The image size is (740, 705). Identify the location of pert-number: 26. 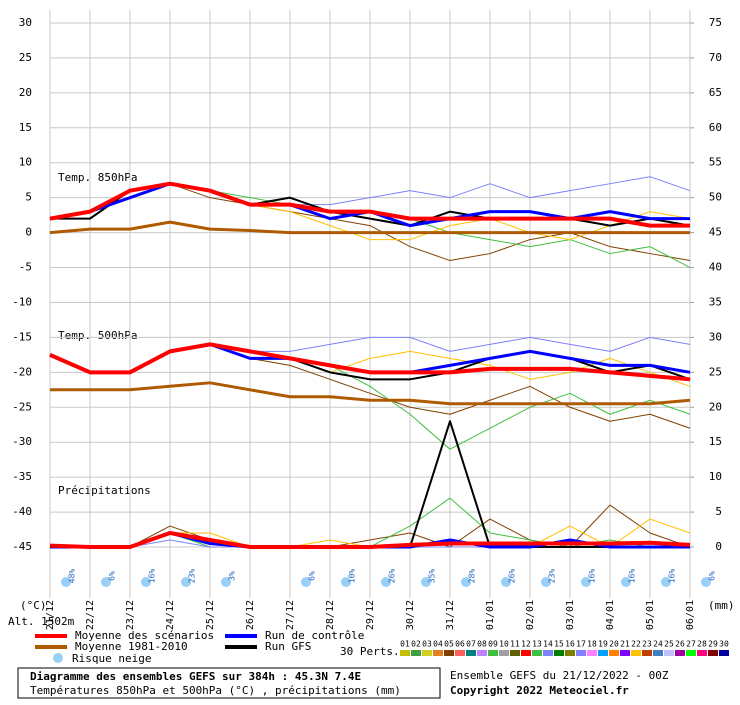
(680, 644).